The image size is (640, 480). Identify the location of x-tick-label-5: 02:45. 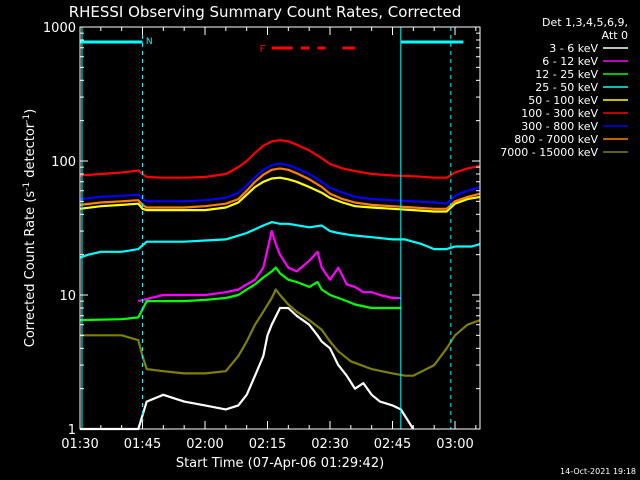
(392, 444).